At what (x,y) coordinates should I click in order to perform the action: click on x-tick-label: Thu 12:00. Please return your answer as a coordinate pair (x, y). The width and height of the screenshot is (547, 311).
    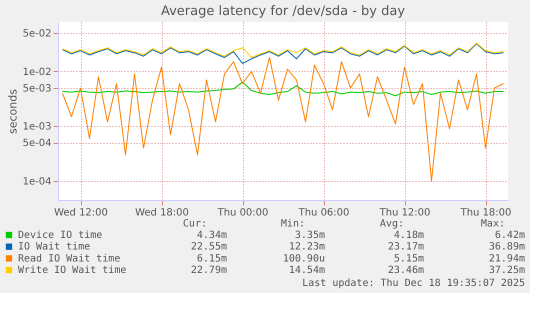
    Looking at the image, I should click on (404, 213).